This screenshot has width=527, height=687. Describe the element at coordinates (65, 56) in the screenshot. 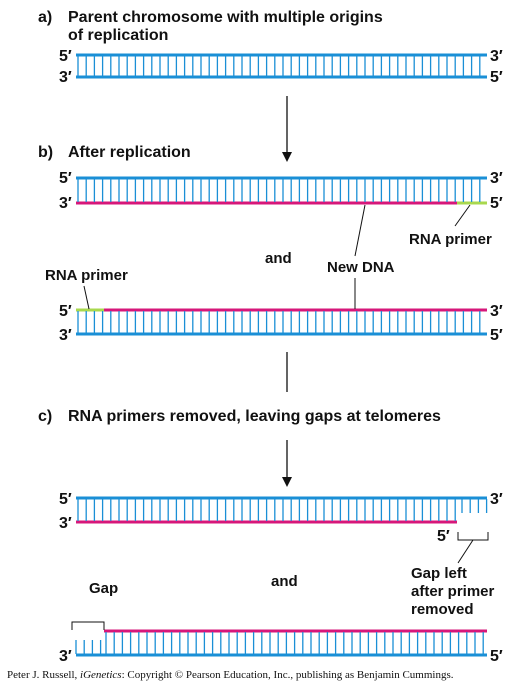

I see `duplex-a-top-left-label: 5′` at that location.